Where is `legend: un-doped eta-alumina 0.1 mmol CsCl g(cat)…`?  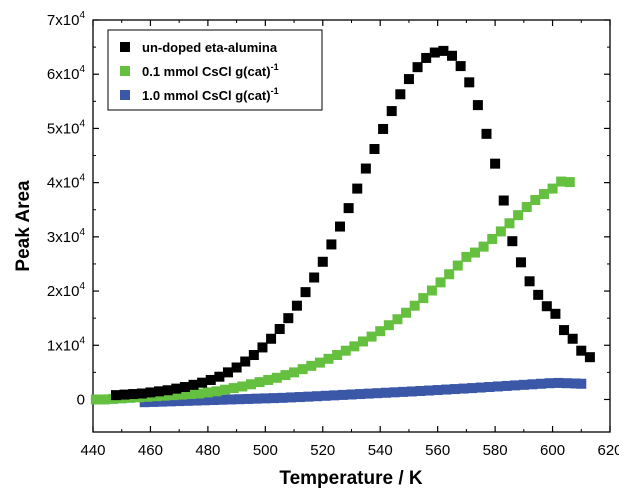
legend: un-doped eta-alumina 0.1 mmol CsCl g(cat)… is located at coordinates (215, 70).